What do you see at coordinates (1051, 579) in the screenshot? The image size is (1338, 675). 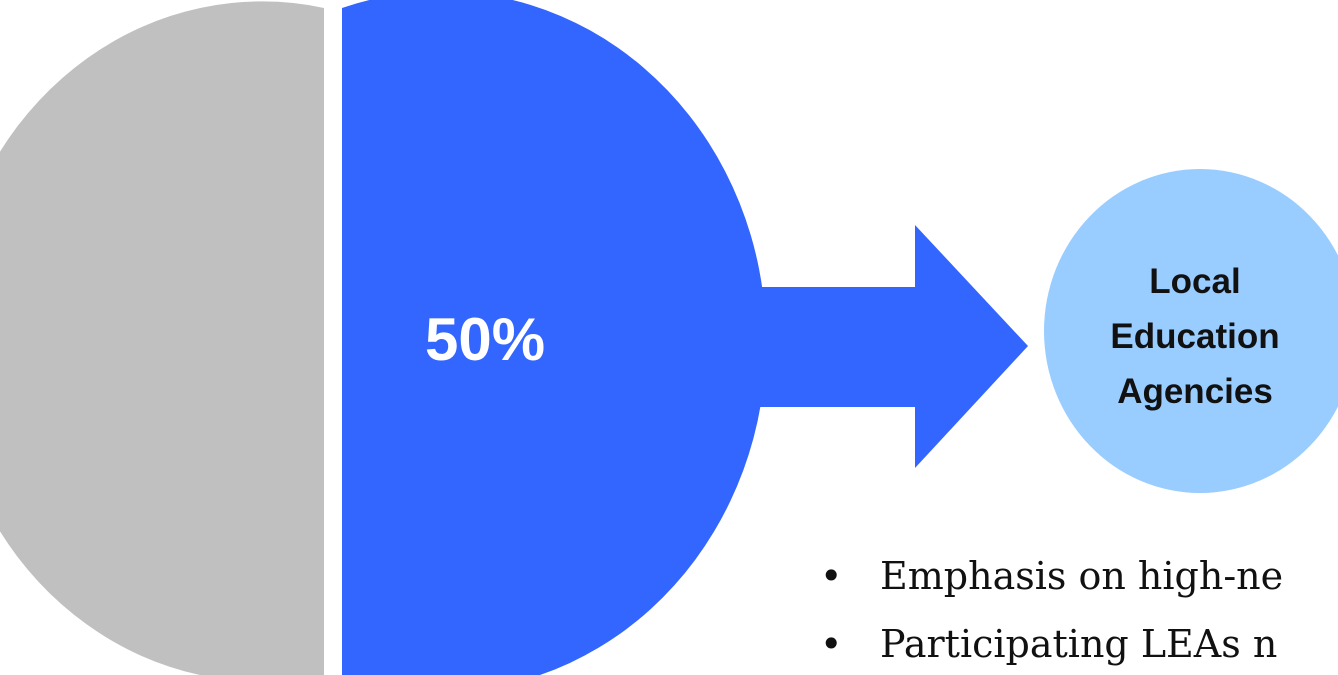 I see `bullet-item: Emphasis on high-ne` at bounding box center [1051, 579].